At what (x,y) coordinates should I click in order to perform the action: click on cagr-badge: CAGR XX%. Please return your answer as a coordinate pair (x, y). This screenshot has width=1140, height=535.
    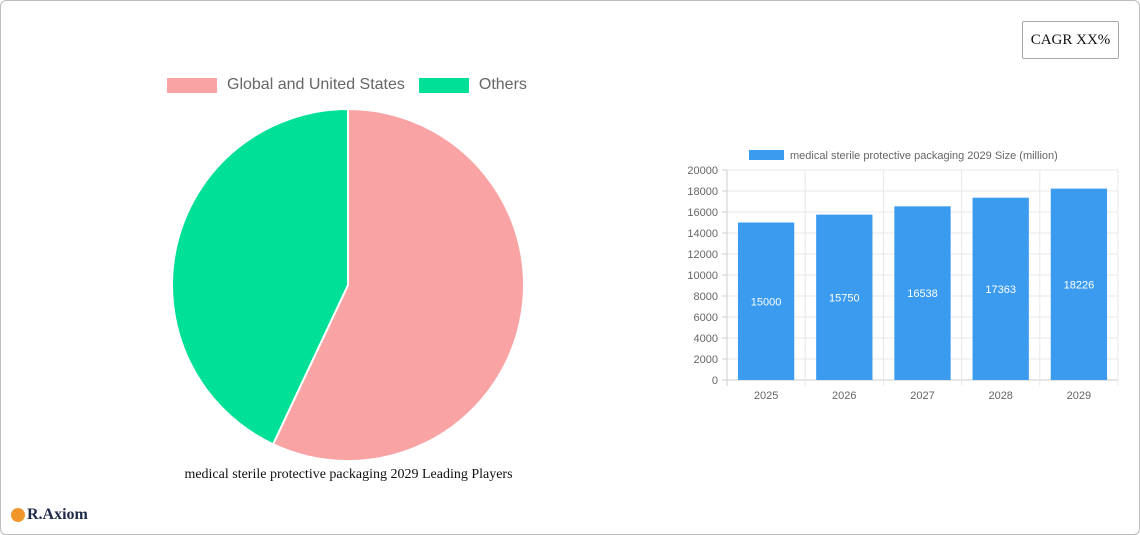
    Looking at the image, I should click on (1070, 40).